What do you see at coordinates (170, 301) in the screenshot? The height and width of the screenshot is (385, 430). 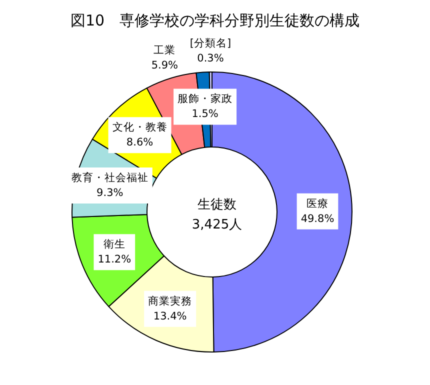 I see `slice-label: 商業実務` at bounding box center [170, 301].